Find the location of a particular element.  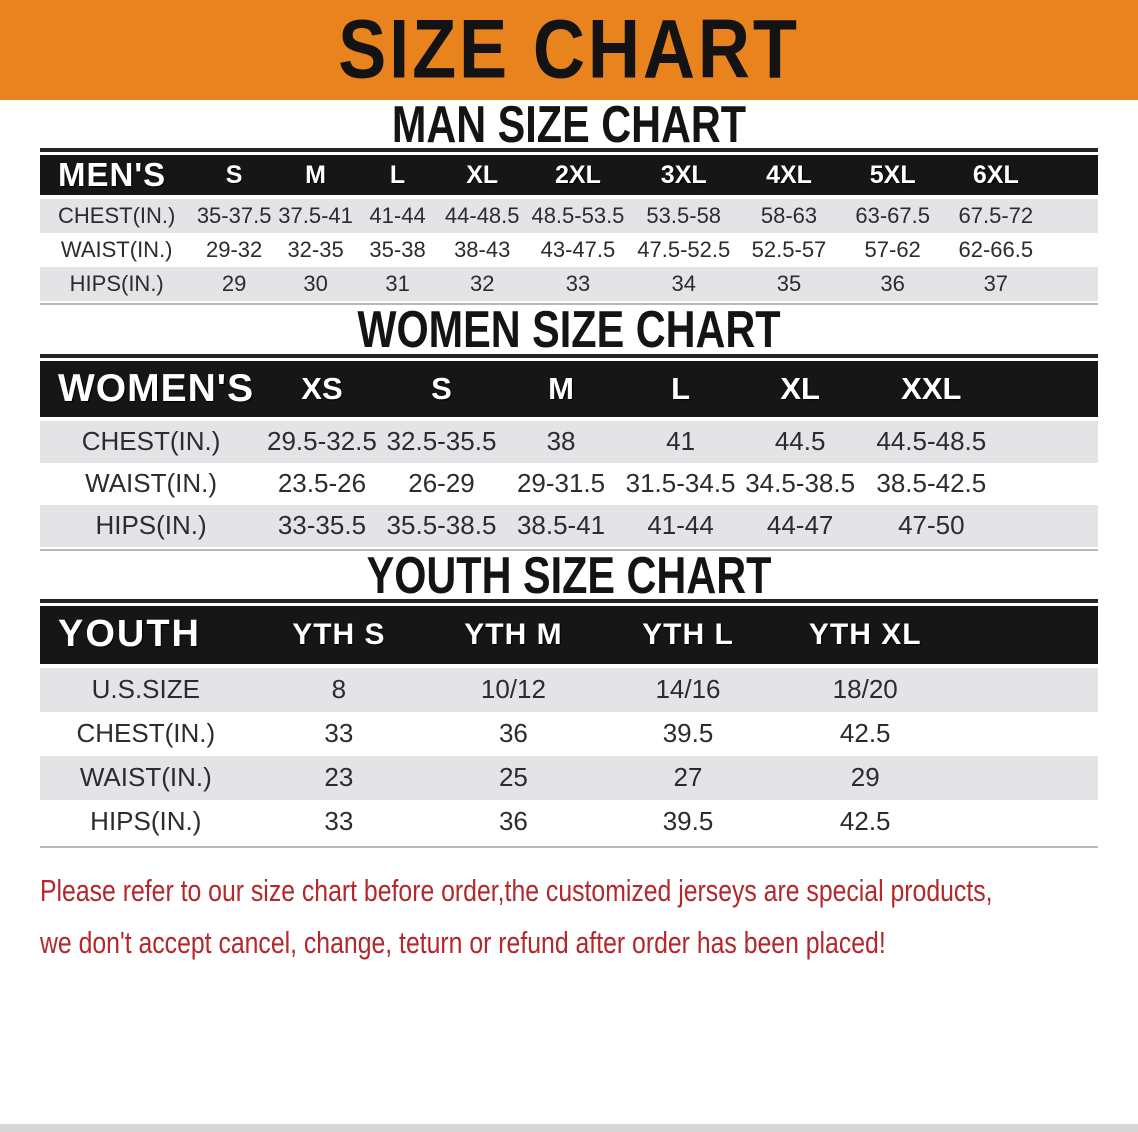

size-column-header: XS is located at coordinates (322, 390).